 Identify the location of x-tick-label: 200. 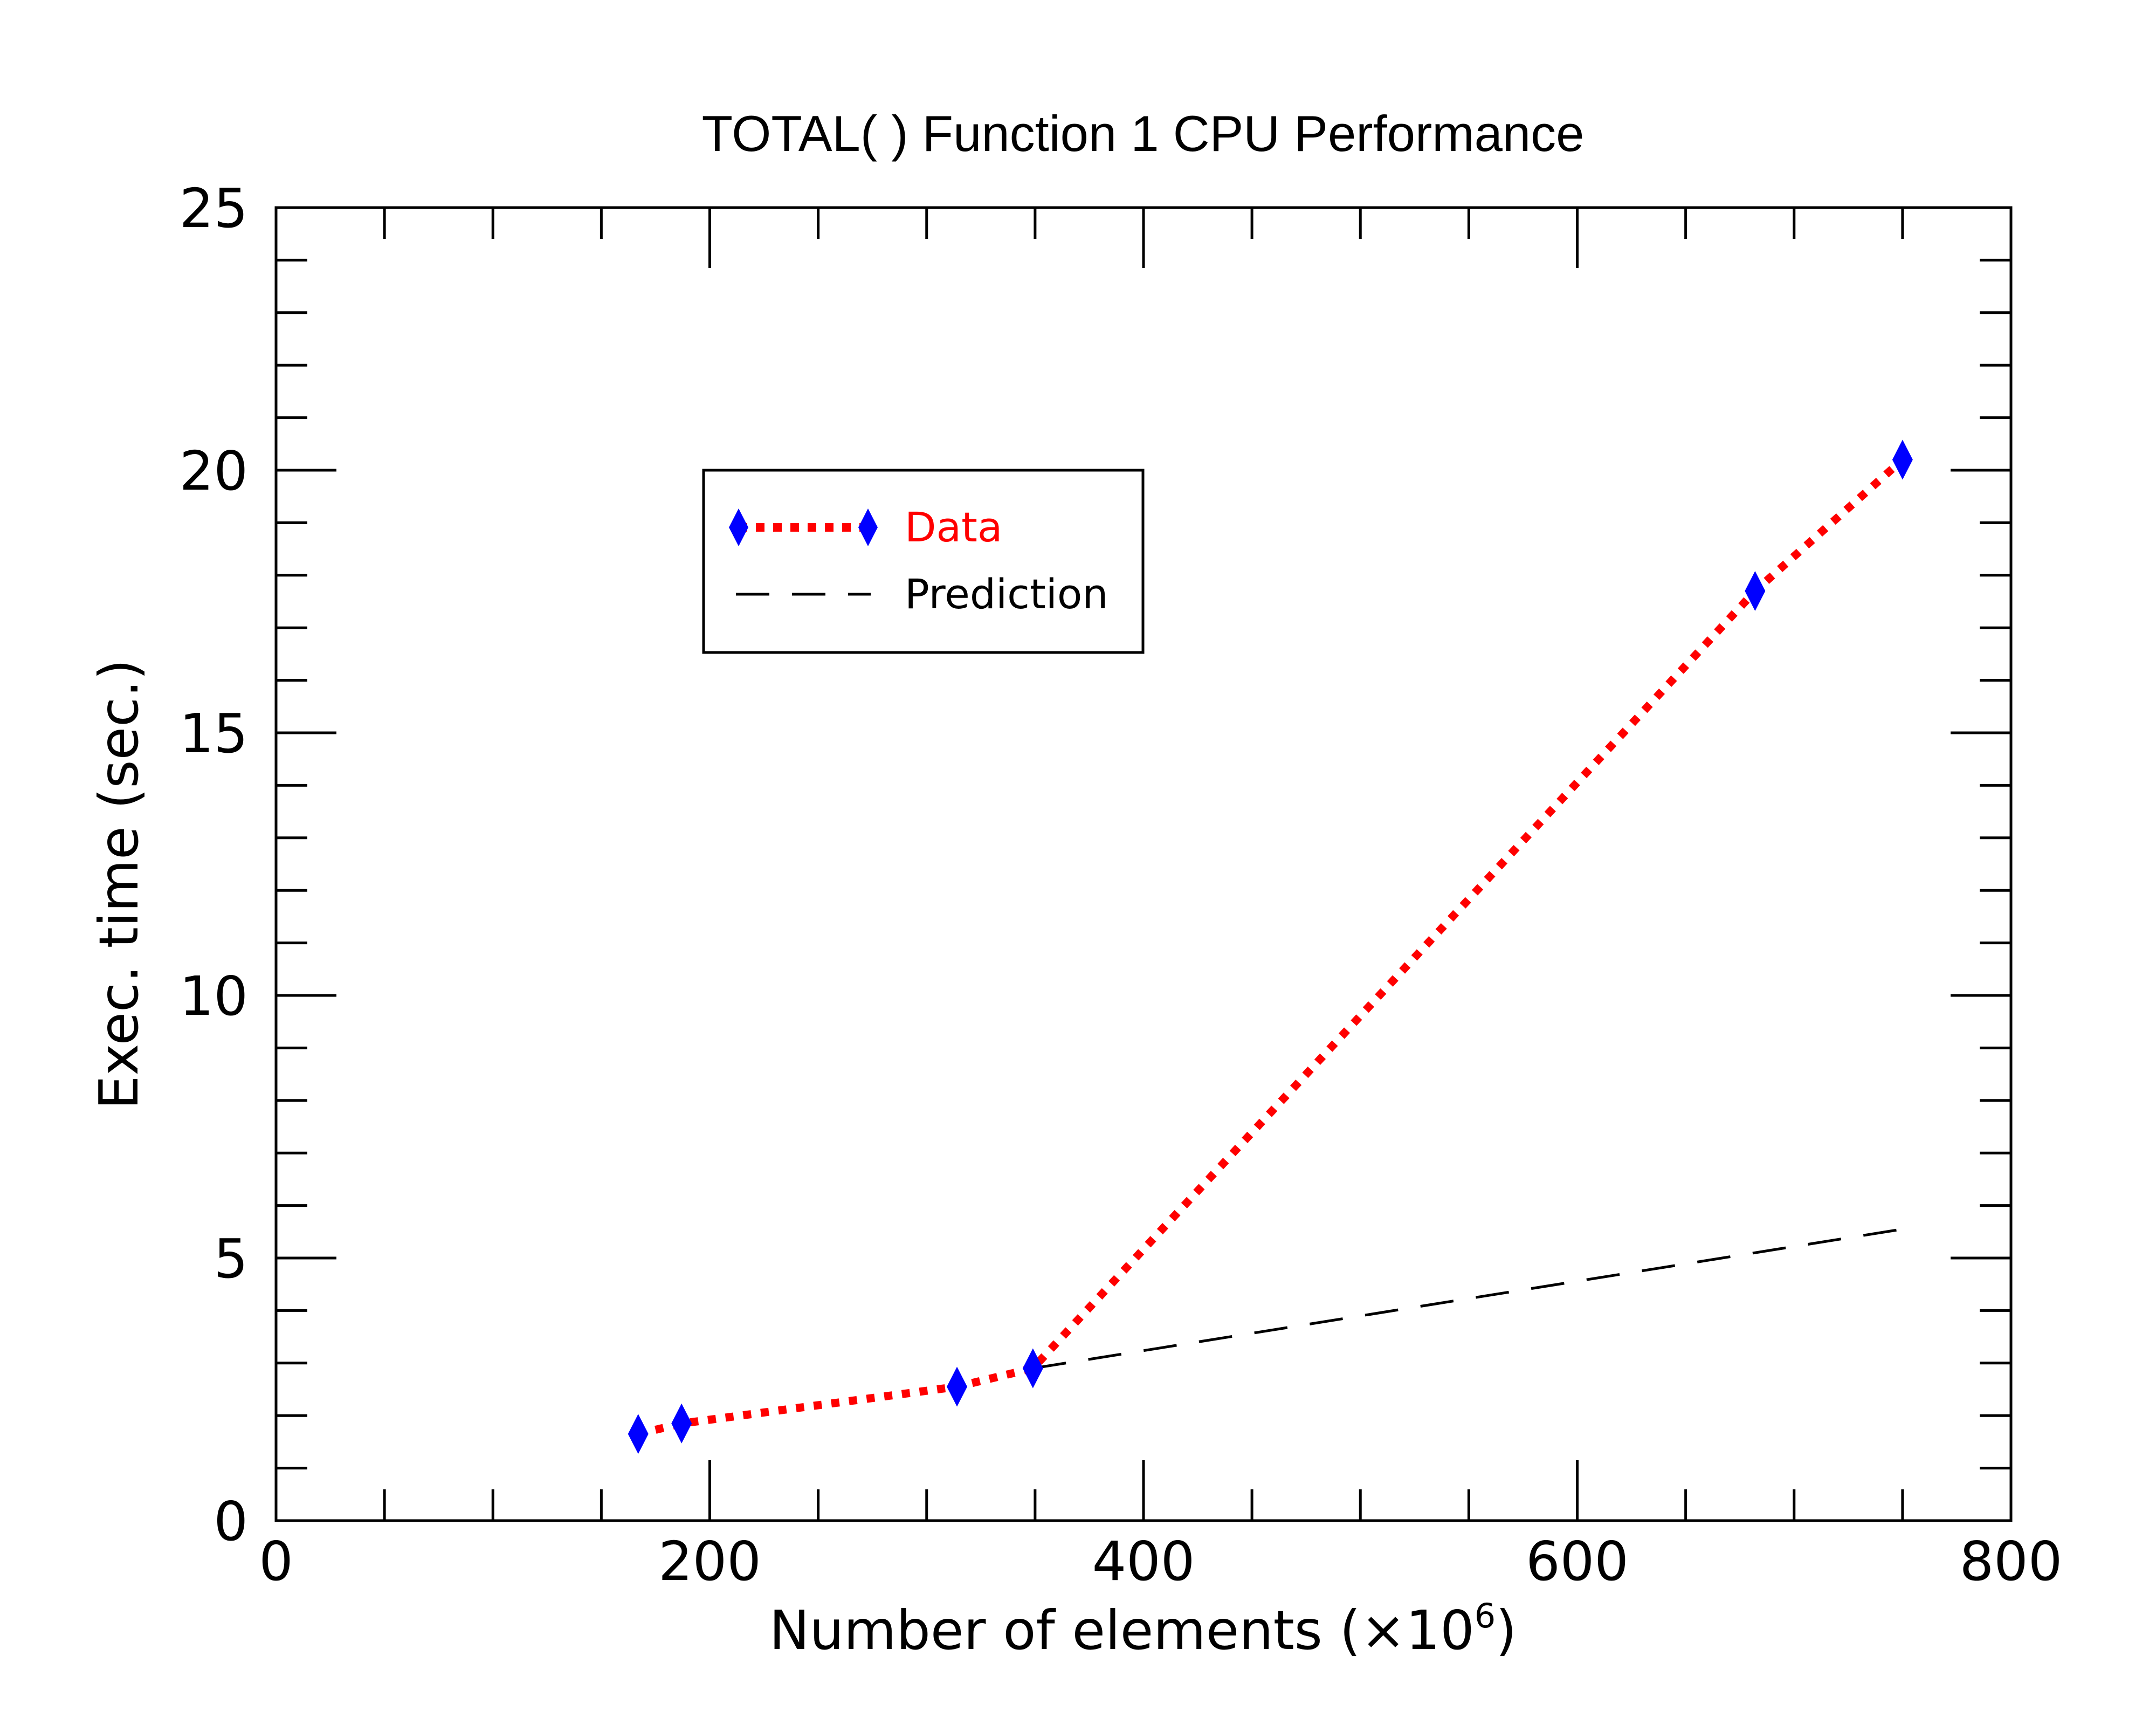
(709, 1561).